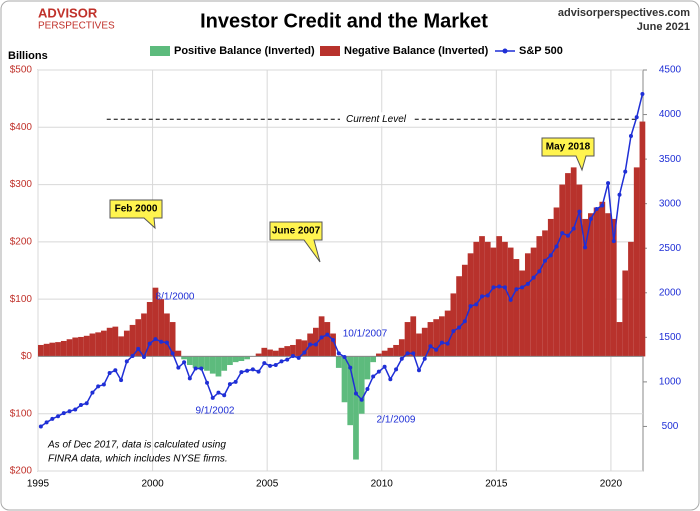 The height and width of the screenshot is (511, 700). I want to click on y-axis-label: Billions, so click(28, 56).